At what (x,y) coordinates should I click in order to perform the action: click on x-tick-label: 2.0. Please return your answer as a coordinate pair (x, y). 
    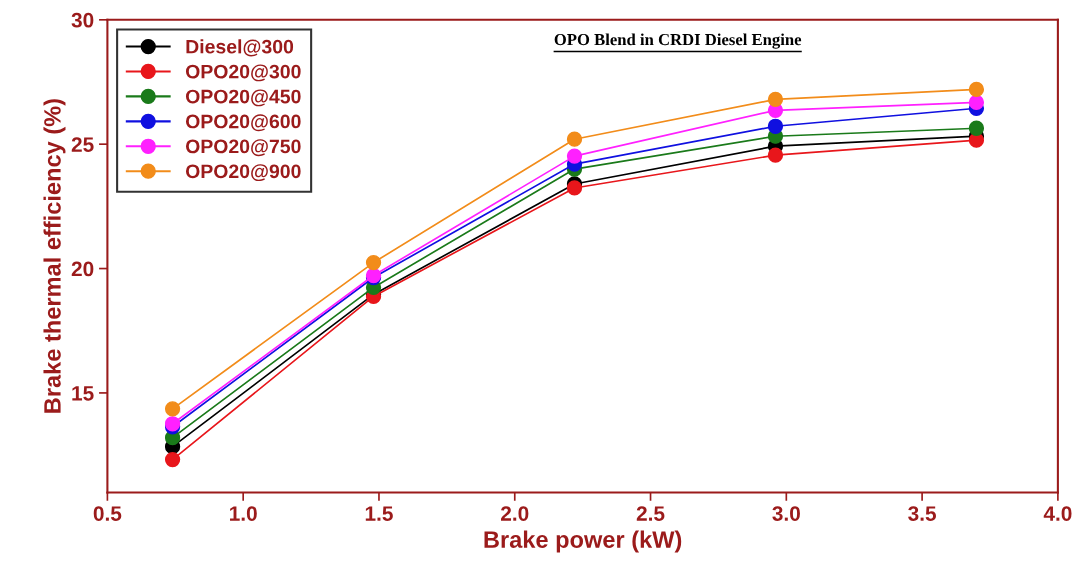
    Looking at the image, I should click on (515, 513).